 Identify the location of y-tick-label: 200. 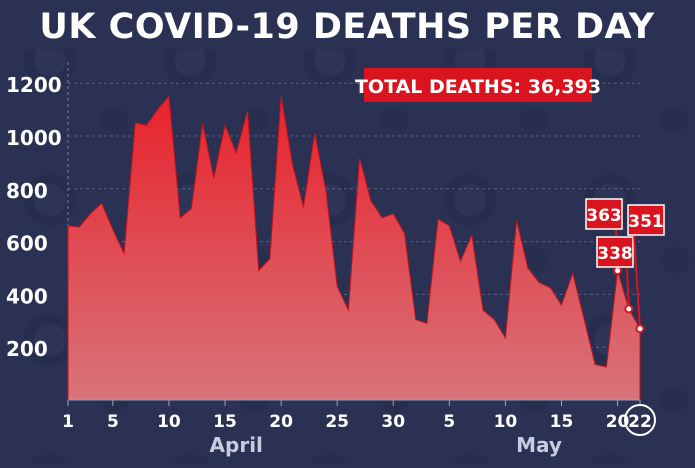
(27, 349).